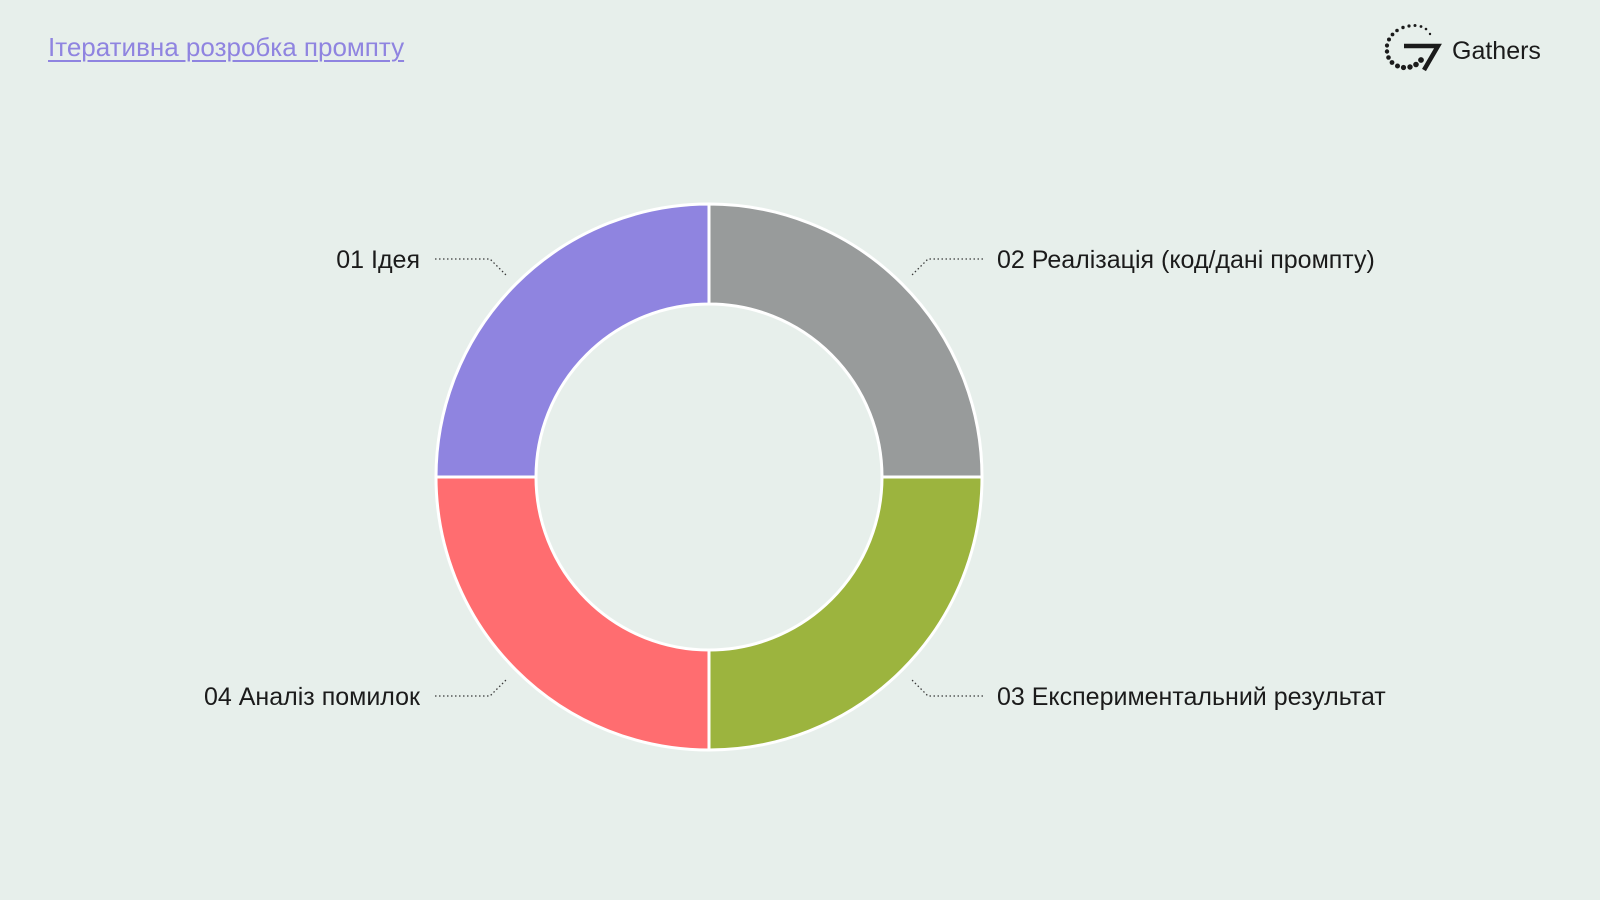 This screenshot has height=900, width=1600. Describe the element at coordinates (572, 340) in the screenshot. I see `segment-idea` at that location.